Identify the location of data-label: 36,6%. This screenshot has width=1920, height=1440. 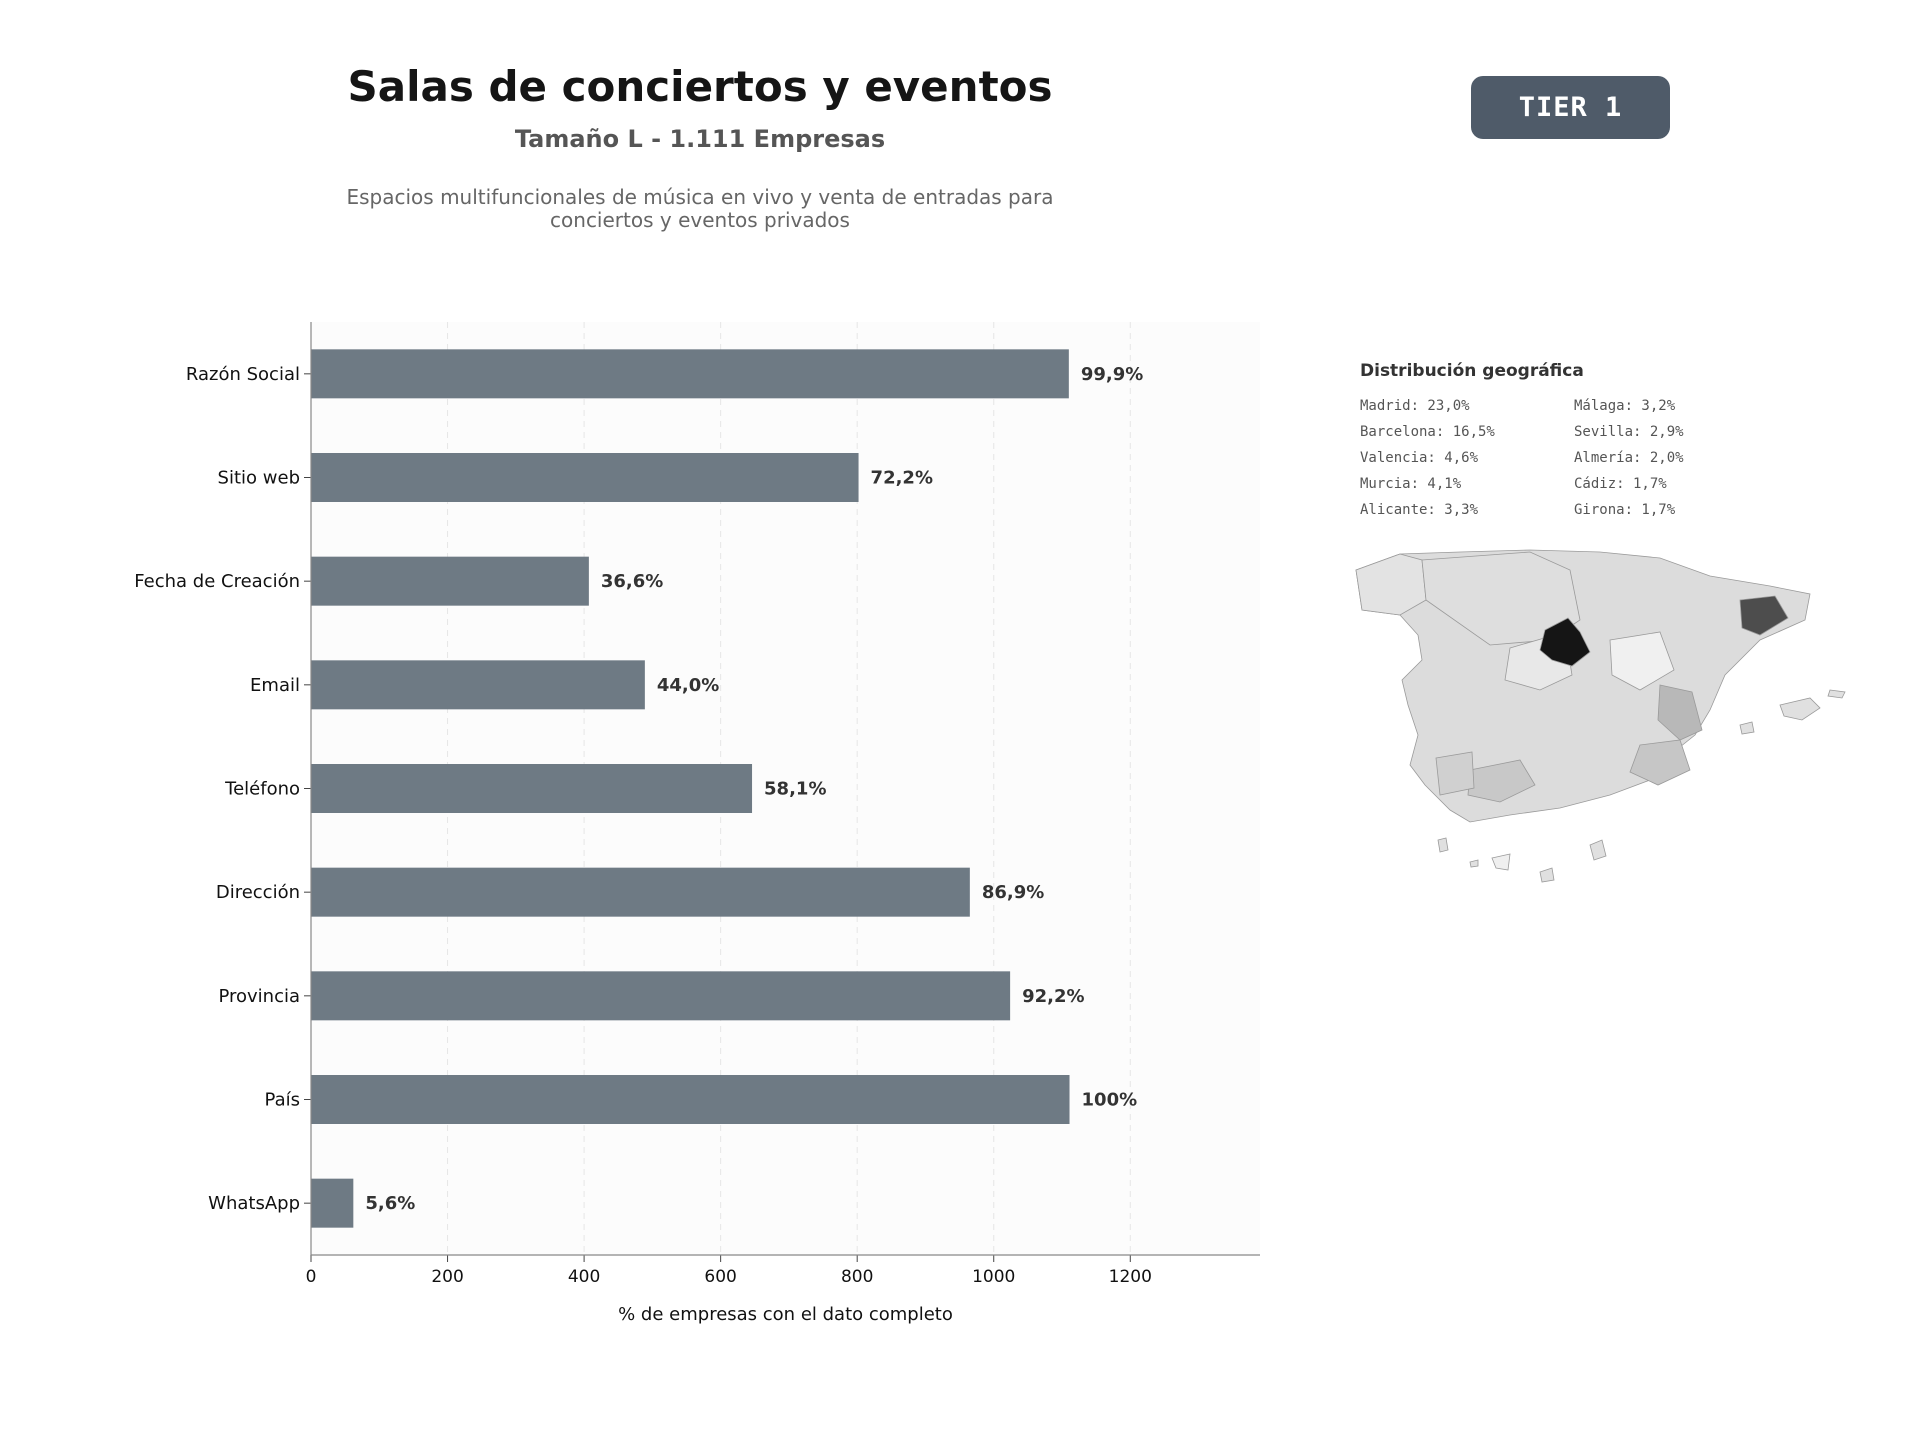
(632, 581).